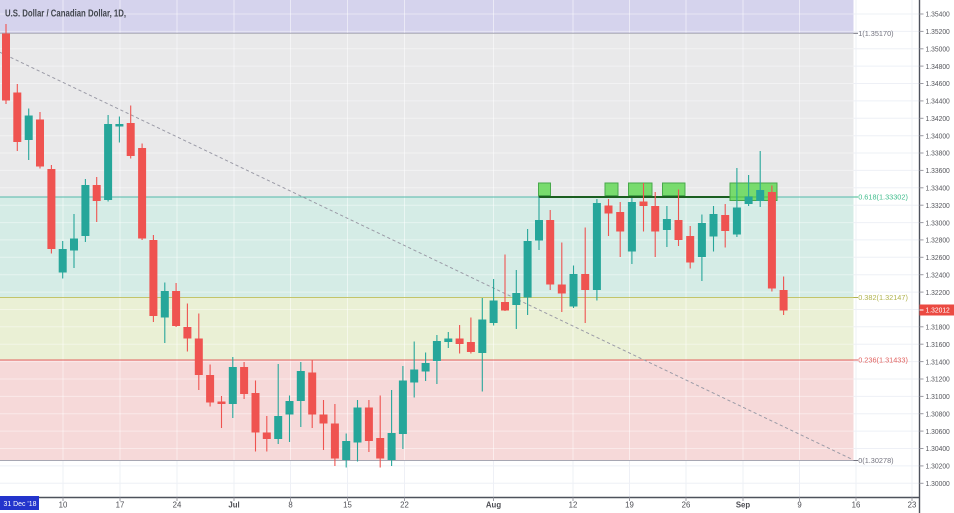 Image resolution: width=954 pixels, height=513 pixels. What do you see at coordinates (573, 505) in the screenshot?
I see `svg-text: 12` at bounding box center [573, 505].